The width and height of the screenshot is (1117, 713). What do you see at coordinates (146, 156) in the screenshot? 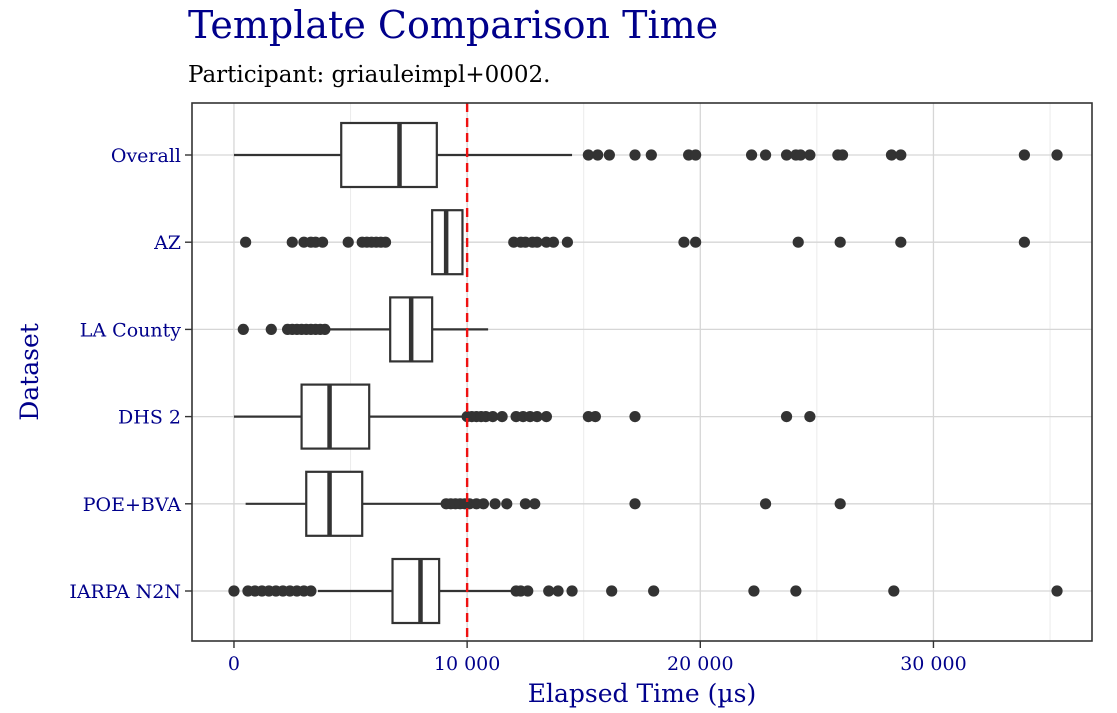
I see `y-tick-label: Overall` at bounding box center [146, 156].